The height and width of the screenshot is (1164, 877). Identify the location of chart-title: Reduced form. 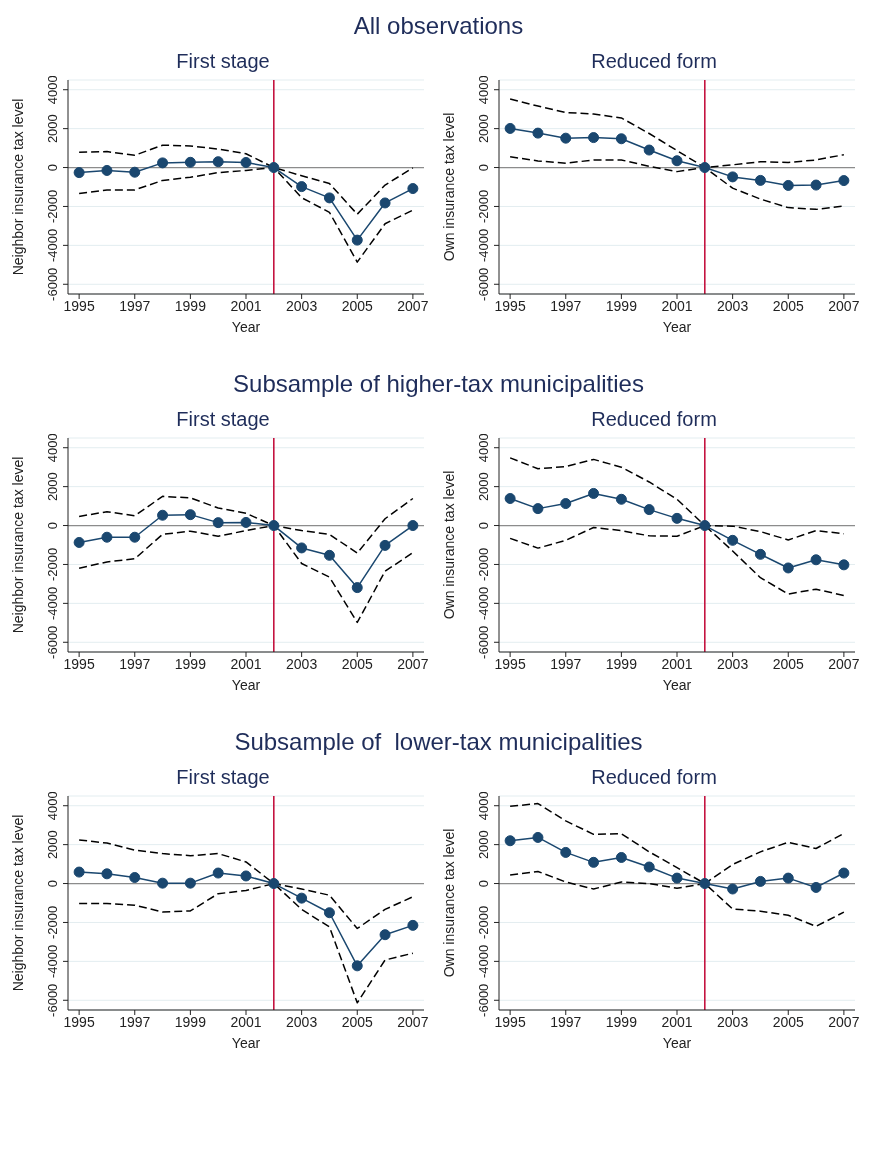
(654, 778).